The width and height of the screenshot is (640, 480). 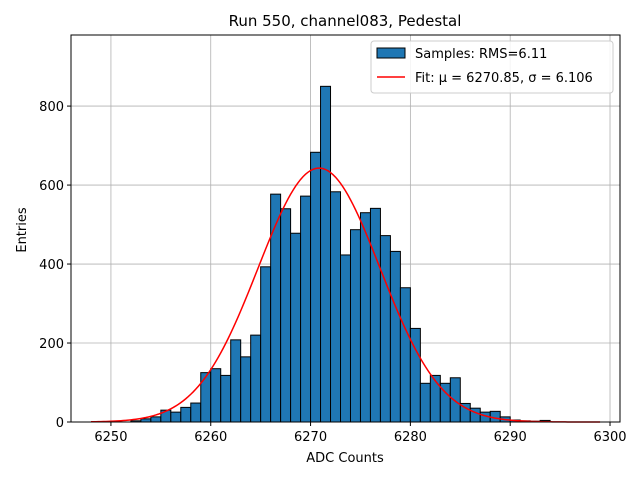 What do you see at coordinates (391, 53) in the screenshot?
I see `legend-patch-samples` at bounding box center [391, 53].